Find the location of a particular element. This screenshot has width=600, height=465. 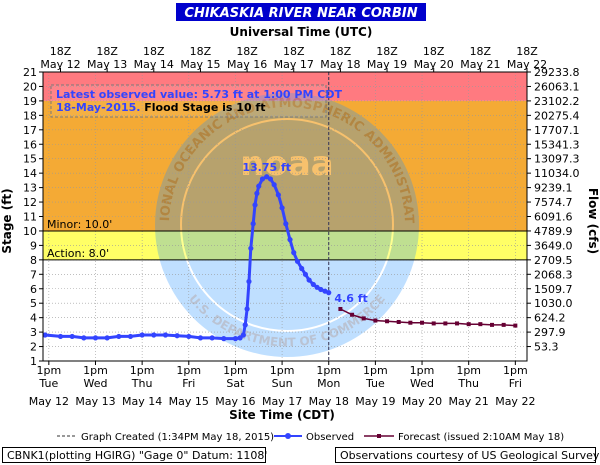

flow-tick-label: 2709.5 is located at coordinates (553, 260).